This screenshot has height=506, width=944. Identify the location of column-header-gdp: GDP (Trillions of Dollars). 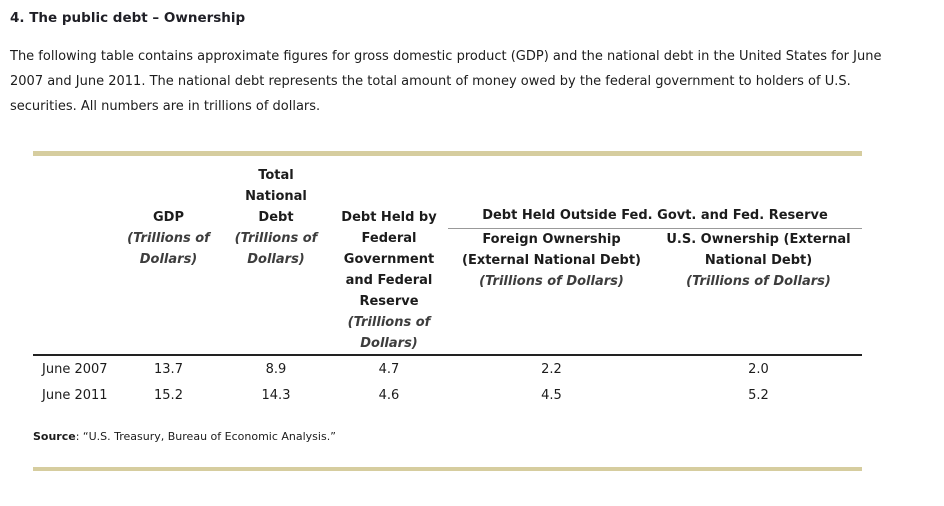
(168, 259).